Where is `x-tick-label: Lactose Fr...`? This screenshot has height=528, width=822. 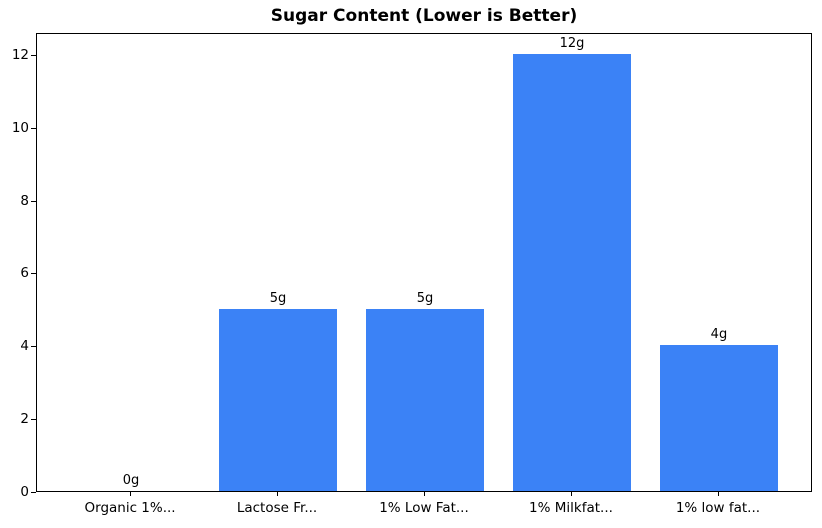
x-tick-label: Lactose Fr... is located at coordinates (277, 508).